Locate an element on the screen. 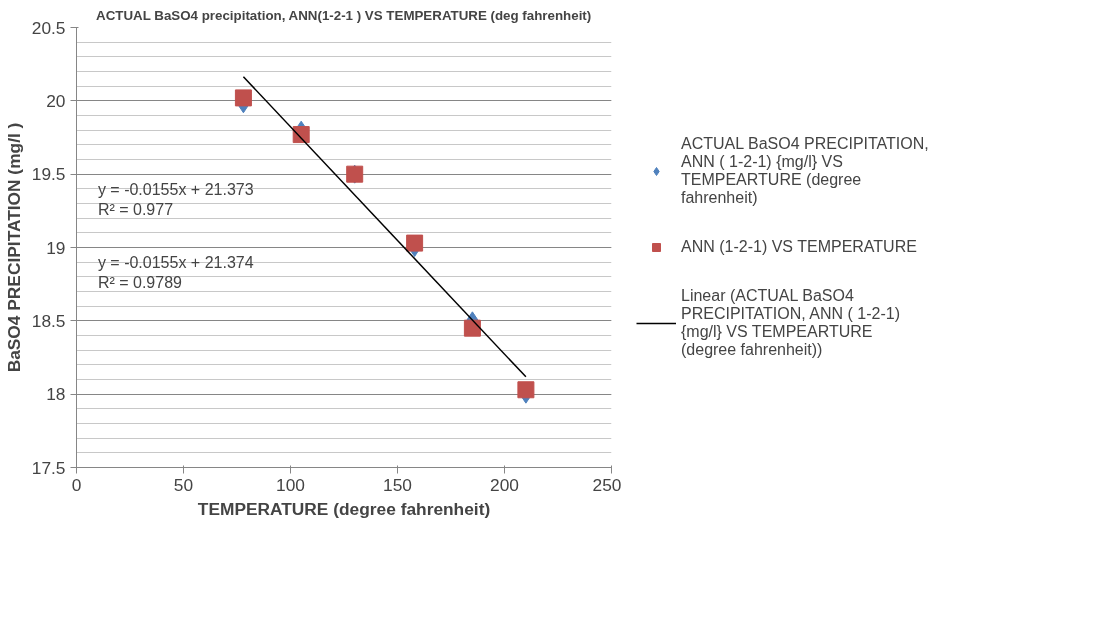 The height and width of the screenshot is (636, 1098). y-tick-label: 20 is located at coordinates (56, 100).